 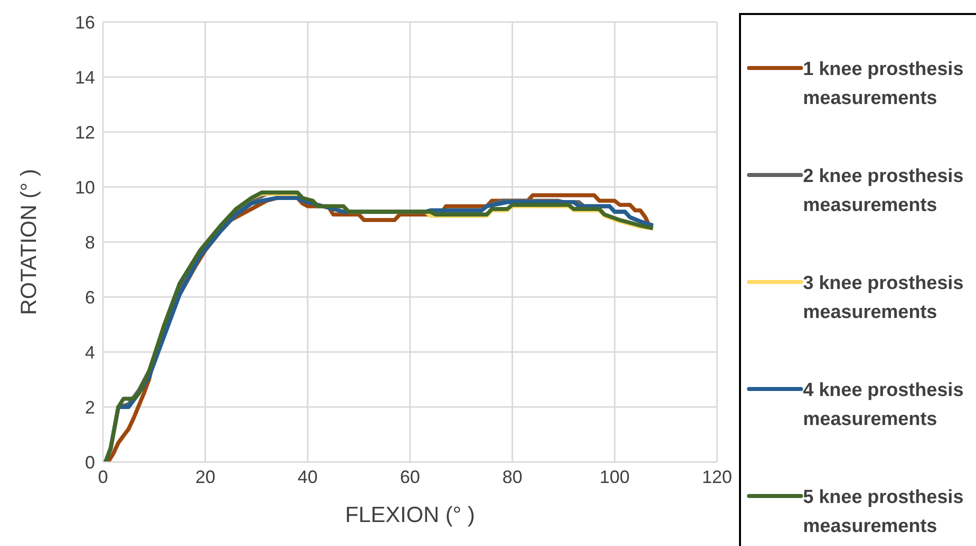 I want to click on y-tick-label: 12, so click(x=84, y=132).